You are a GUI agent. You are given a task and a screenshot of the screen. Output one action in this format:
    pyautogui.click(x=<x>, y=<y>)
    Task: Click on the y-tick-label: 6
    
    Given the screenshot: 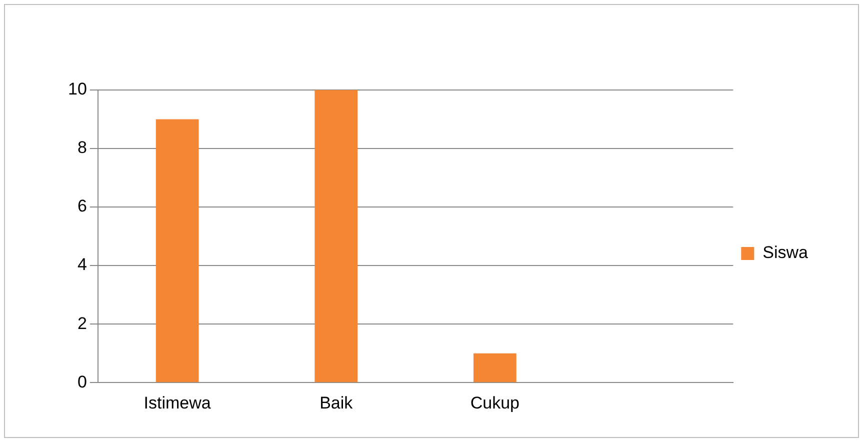 What is the action you would take?
    pyautogui.click(x=82, y=206)
    